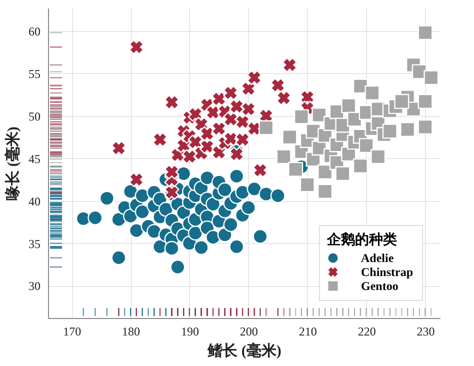  I want to click on x-tick-label: 230, so click(425, 331).